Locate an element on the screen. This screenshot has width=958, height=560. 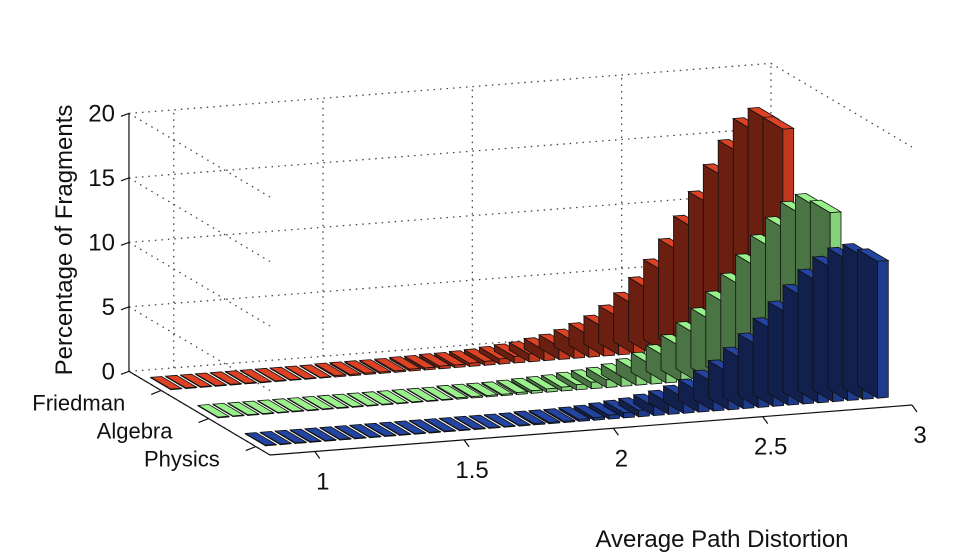
row-category-label: Algebra is located at coordinates (135, 431).